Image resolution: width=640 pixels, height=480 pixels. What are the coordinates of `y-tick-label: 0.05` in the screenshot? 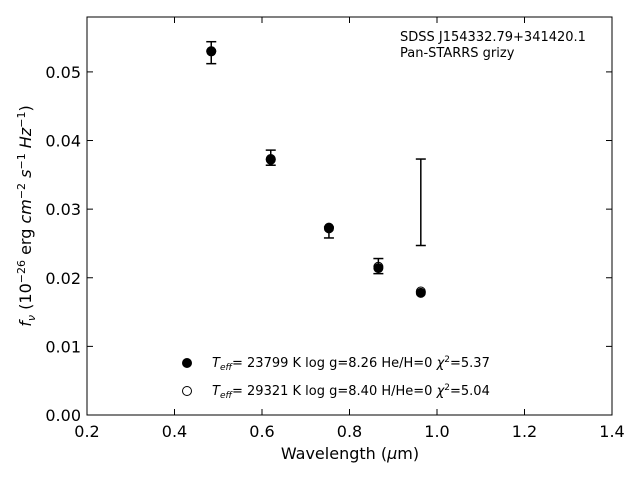 It's located at (63, 72).